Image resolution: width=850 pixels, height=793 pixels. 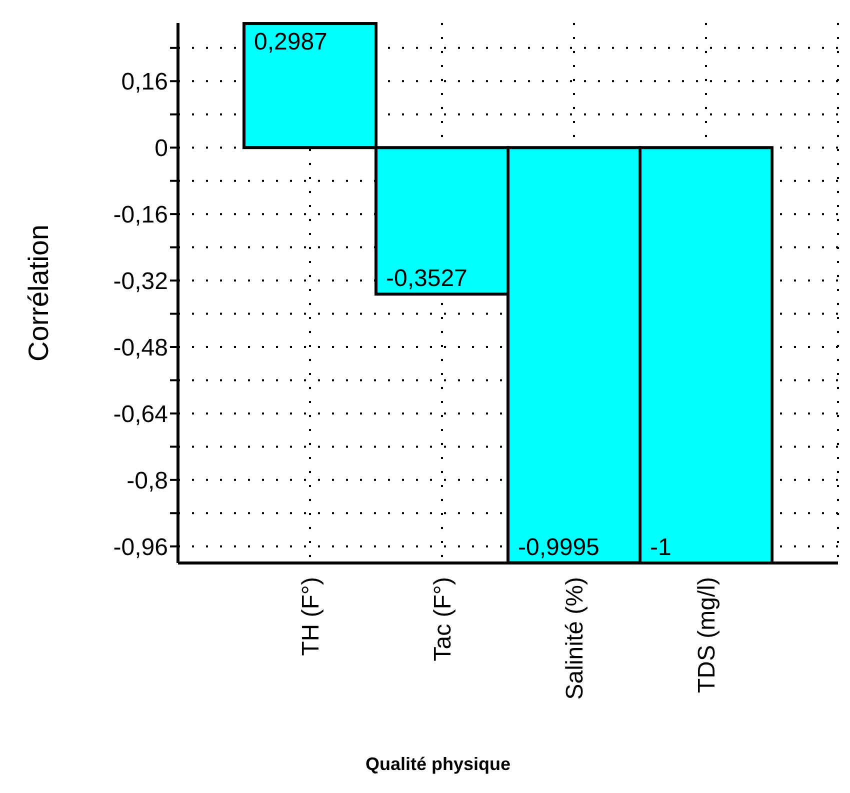 What do you see at coordinates (144, 82) in the screenshot?
I see `y-tick-label: 0,16` at bounding box center [144, 82].